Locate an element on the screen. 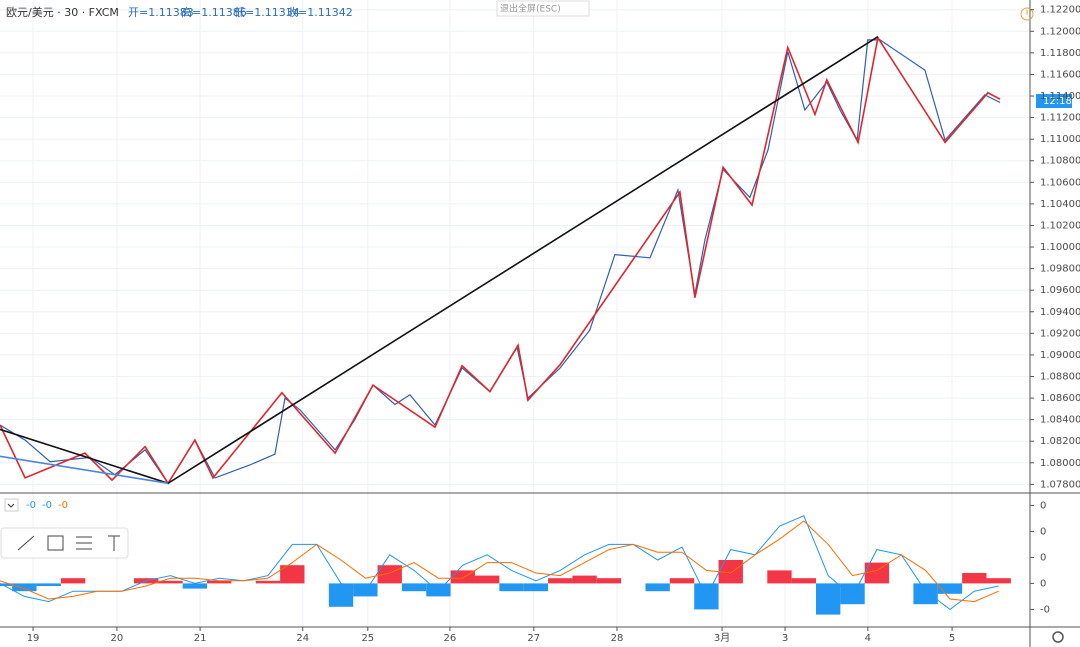 The height and width of the screenshot is (647, 1080). tool-fib is located at coordinates (84, 543).